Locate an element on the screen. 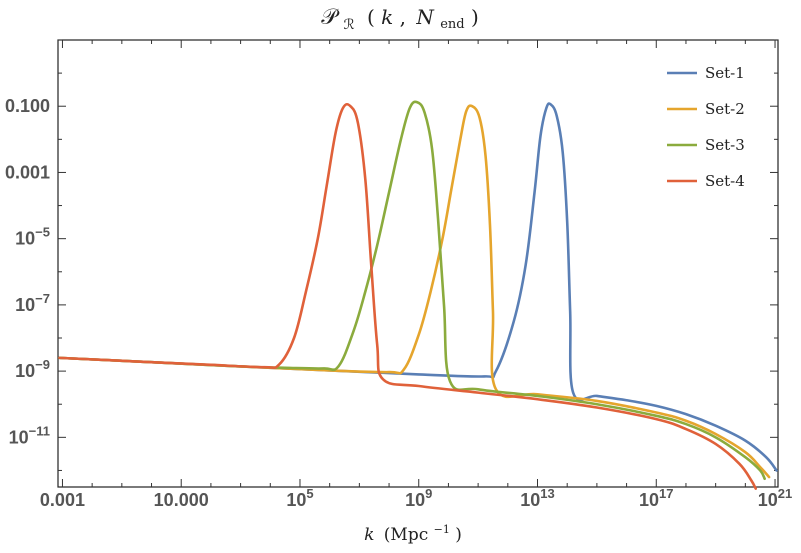  chart-title: 𝒫 ℛ ( k , N end ) is located at coordinates (400, 19).